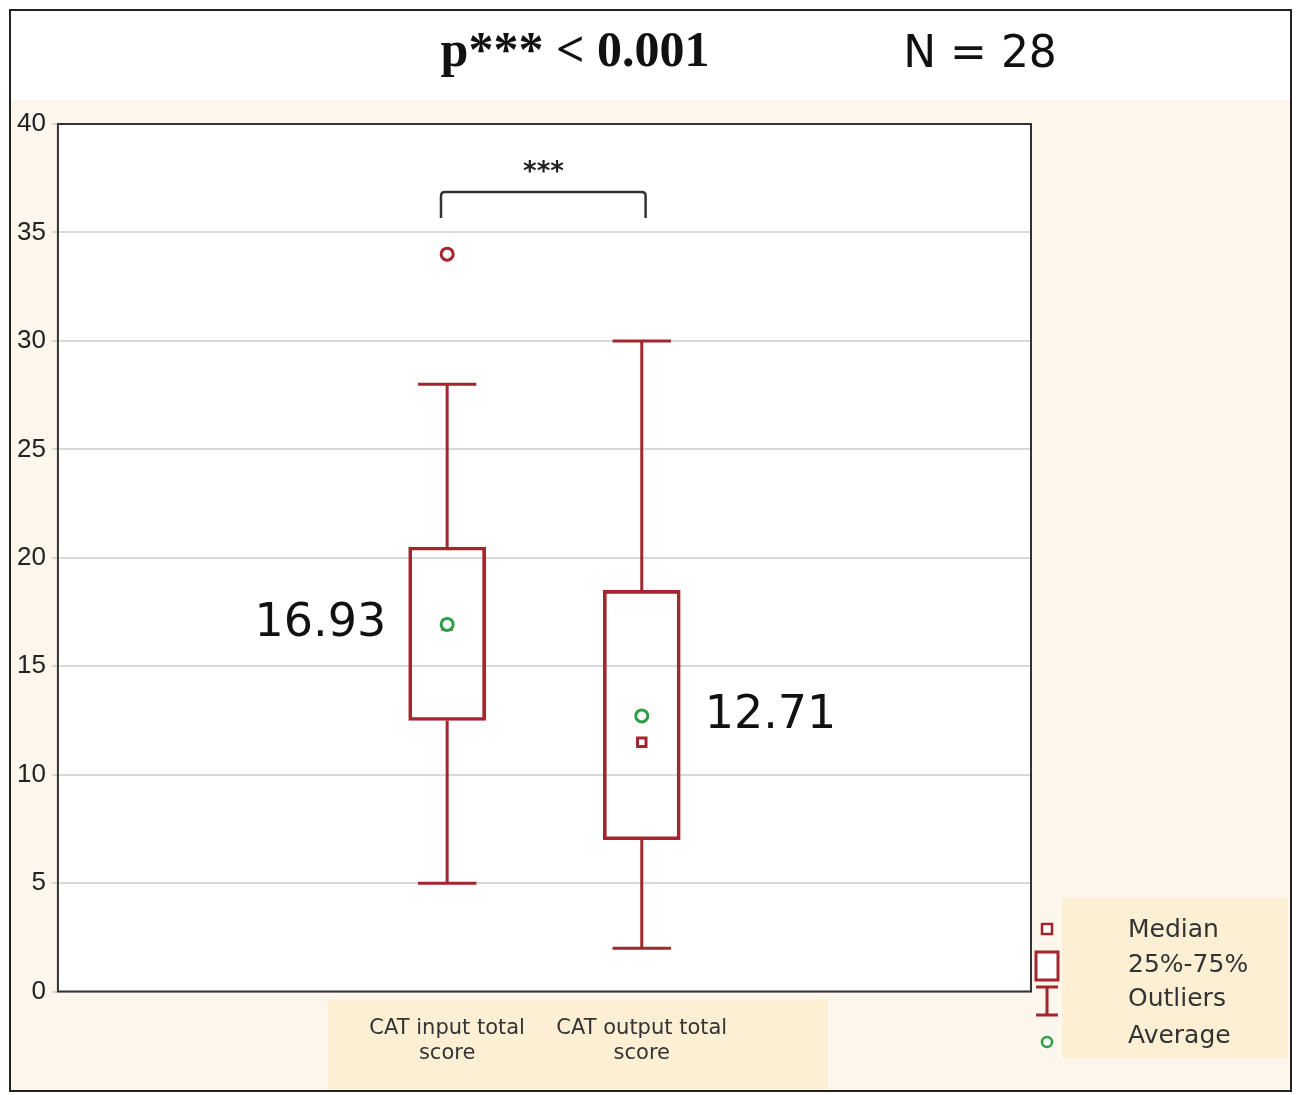 The width and height of the screenshot is (1300, 1095). What do you see at coordinates (543, 171) in the screenshot?
I see `annotation: ***` at bounding box center [543, 171].